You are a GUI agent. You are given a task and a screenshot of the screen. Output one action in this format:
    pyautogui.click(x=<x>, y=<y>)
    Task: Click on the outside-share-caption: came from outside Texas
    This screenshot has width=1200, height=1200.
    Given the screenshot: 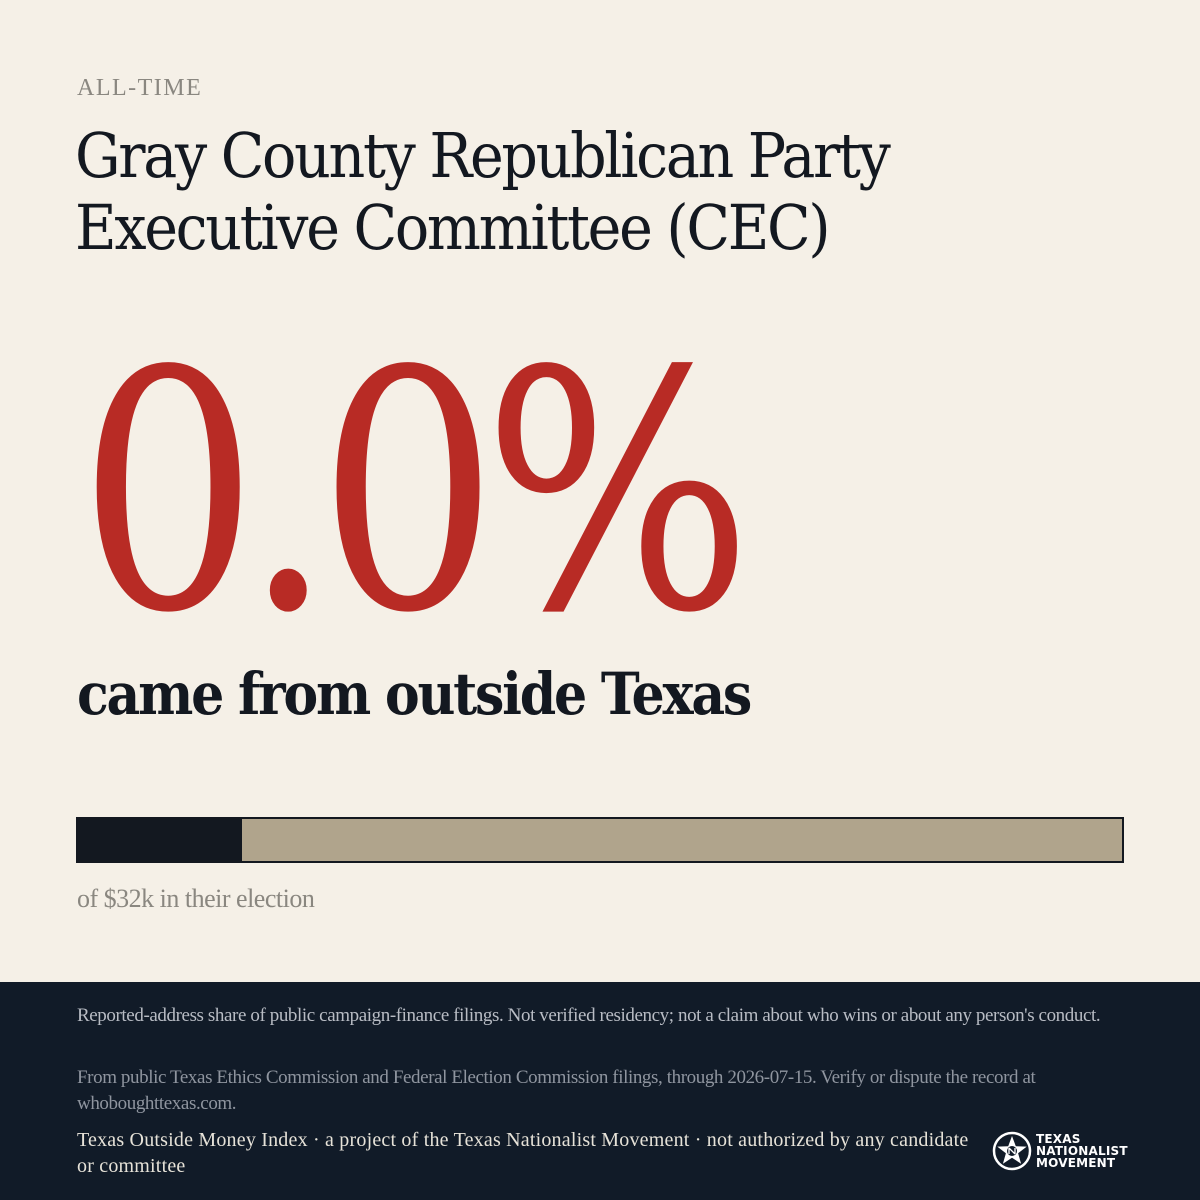 What is the action you would take?
    pyautogui.click(x=414, y=694)
    